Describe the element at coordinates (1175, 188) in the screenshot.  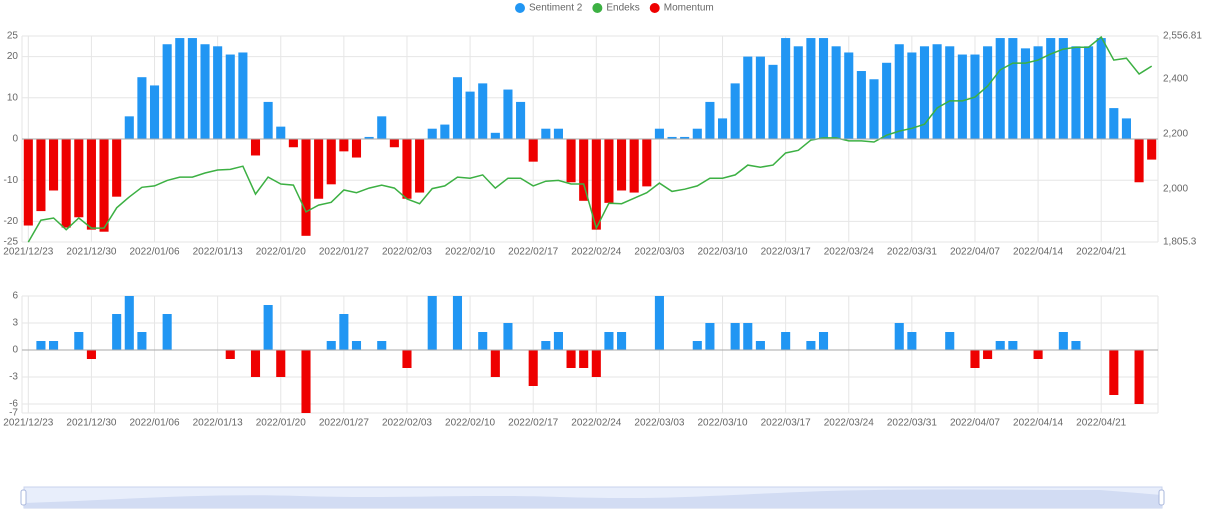
I see `y2-tick-label: 2,000` at that location.